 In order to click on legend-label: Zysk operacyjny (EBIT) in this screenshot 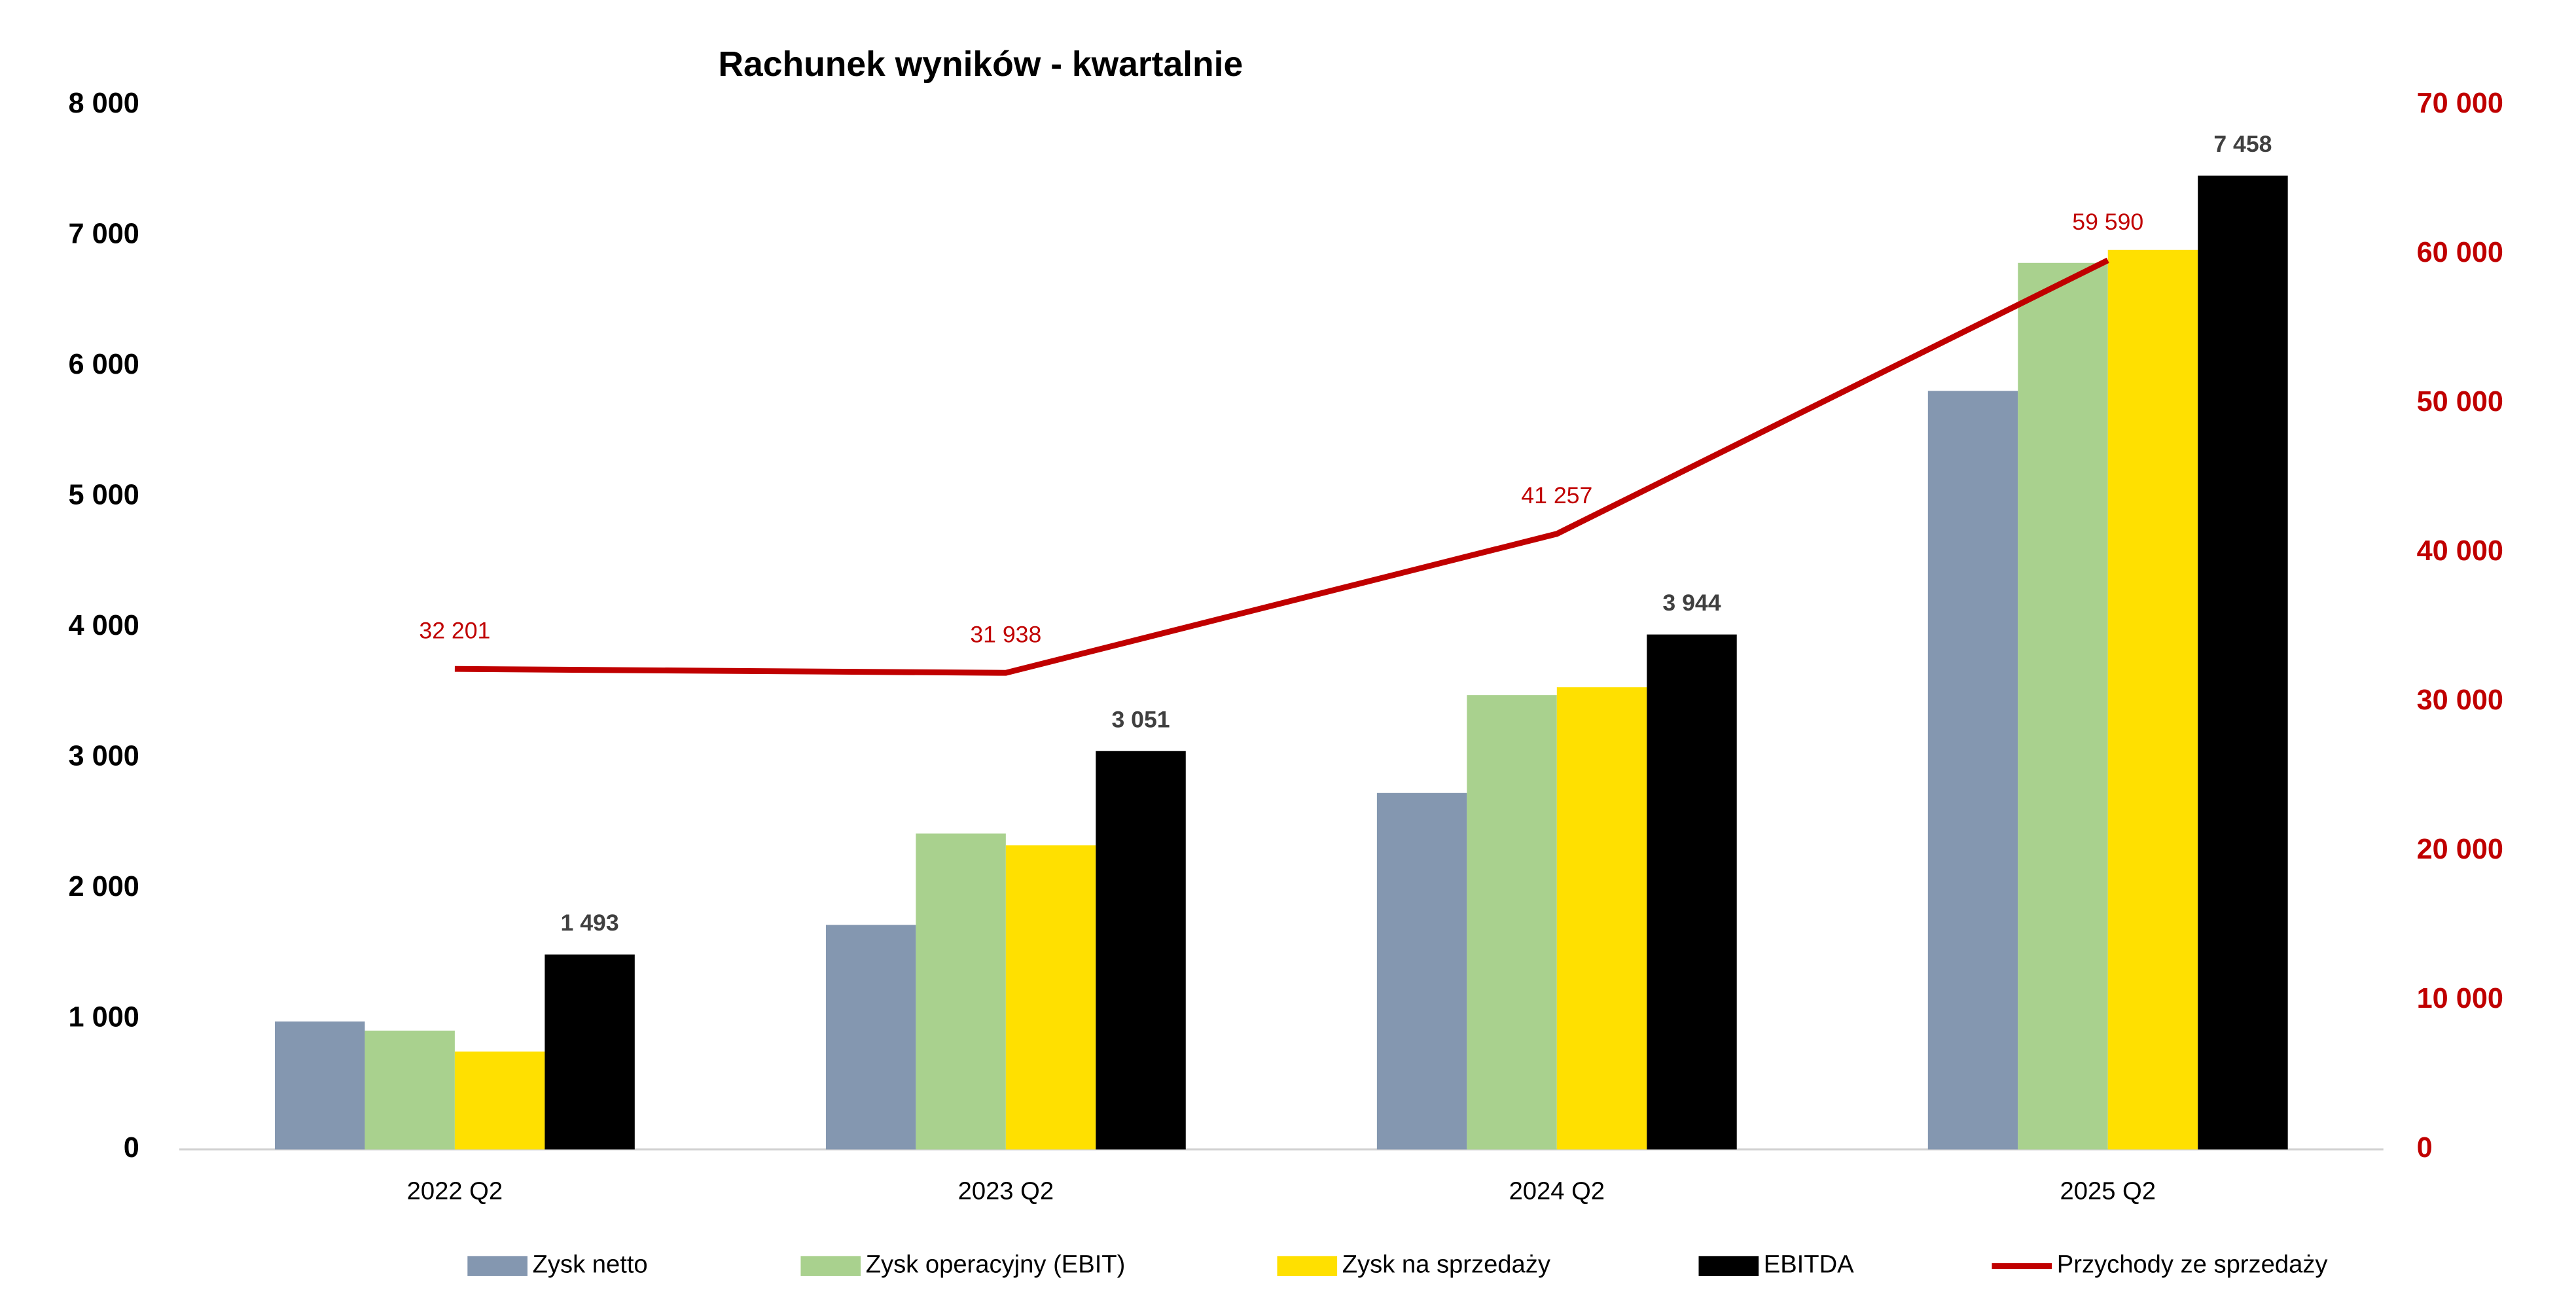, I will do `click(996, 1265)`.